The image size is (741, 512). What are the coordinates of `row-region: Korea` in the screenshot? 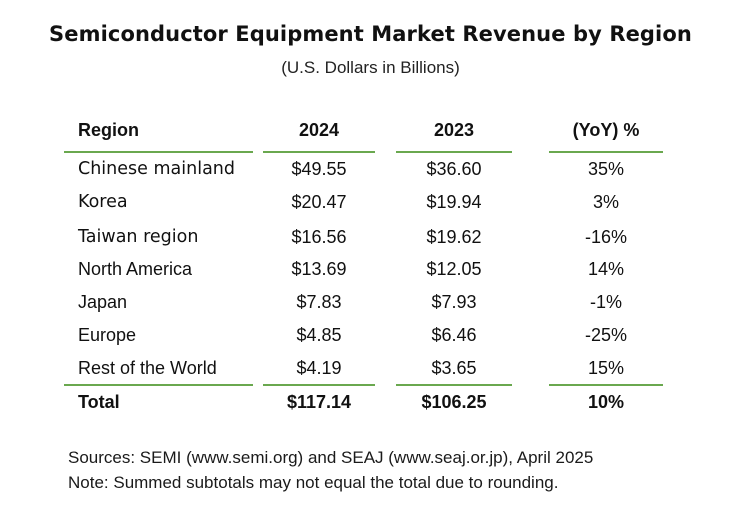 It's located at (103, 202).